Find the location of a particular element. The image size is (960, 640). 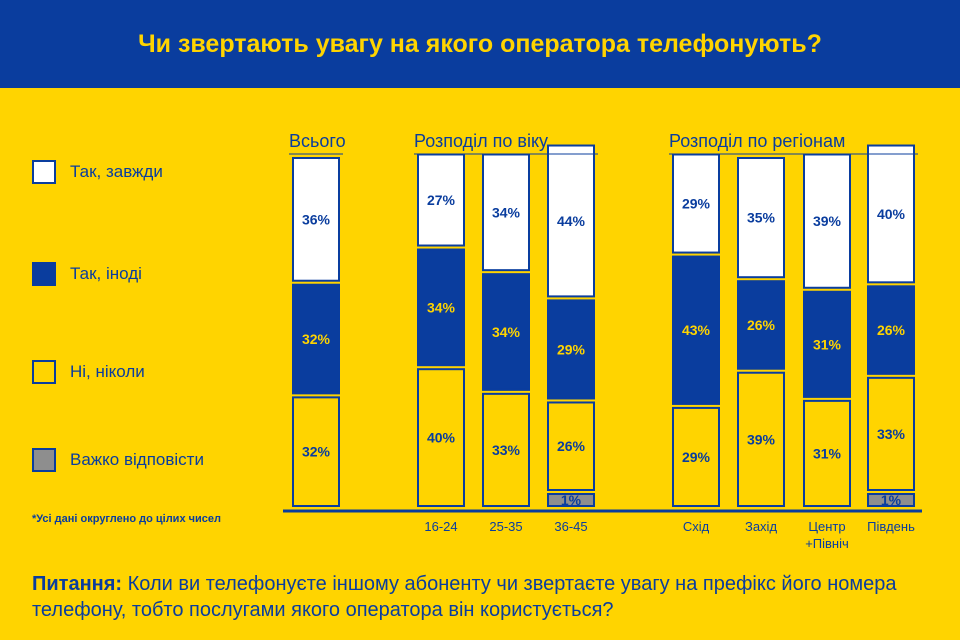

bar-value-label: 44% is located at coordinates (571, 221).